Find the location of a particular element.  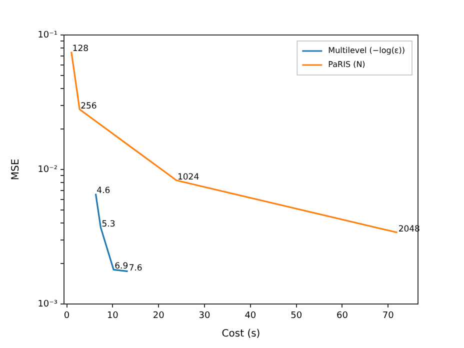

x-axis-title: Cost (s) is located at coordinates (241, 334).